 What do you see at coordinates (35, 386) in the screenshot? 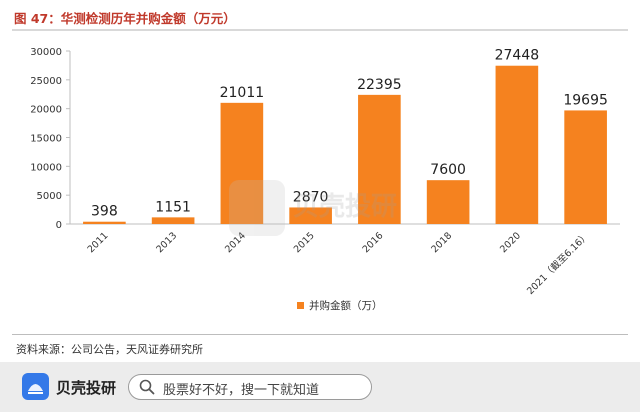
I see `app-logo-icon` at bounding box center [35, 386].